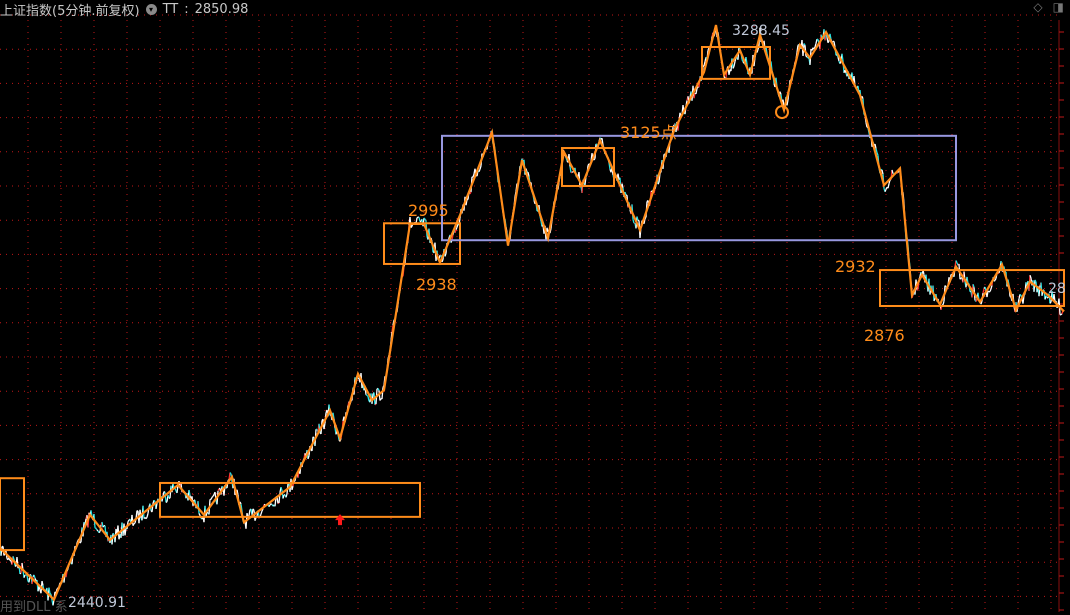 This screenshot has height=615, width=1070. What do you see at coordinates (761, 31) in the screenshot?
I see `high-price-label: 3288.45` at bounding box center [761, 31].